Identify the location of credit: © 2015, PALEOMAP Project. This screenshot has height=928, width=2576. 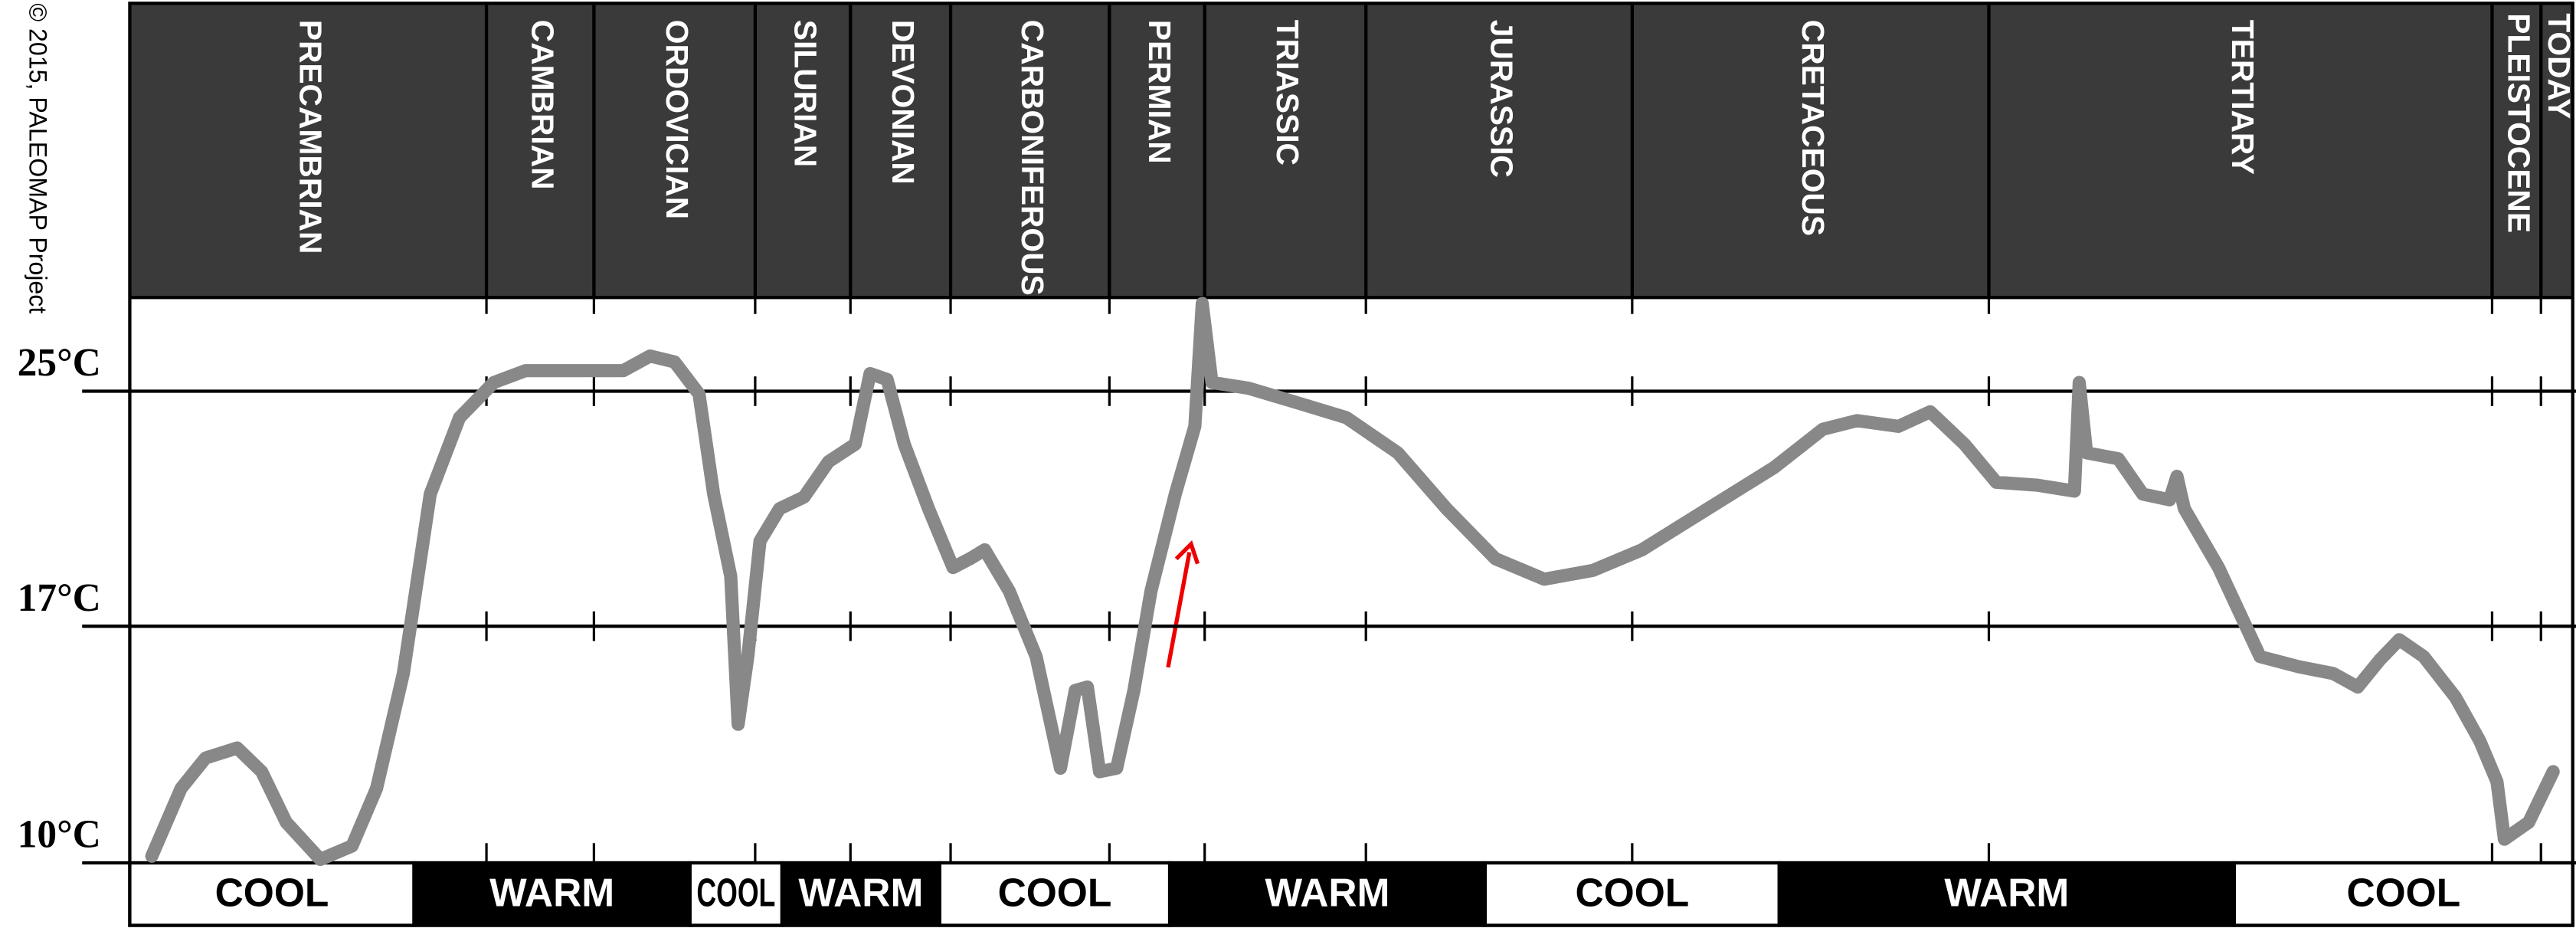
(38, 158).